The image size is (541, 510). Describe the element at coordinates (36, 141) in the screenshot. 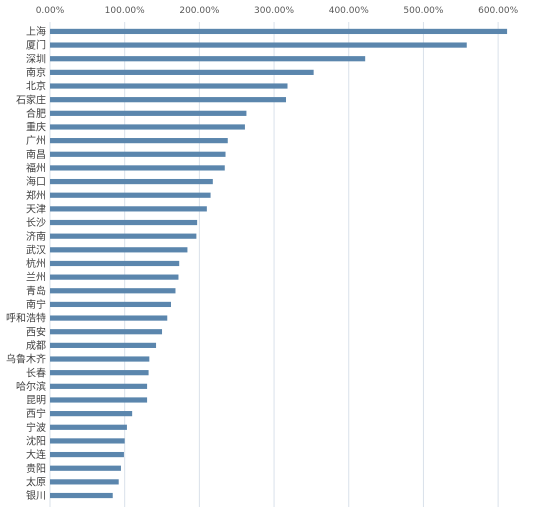

I see `category-label: 广州` at that location.